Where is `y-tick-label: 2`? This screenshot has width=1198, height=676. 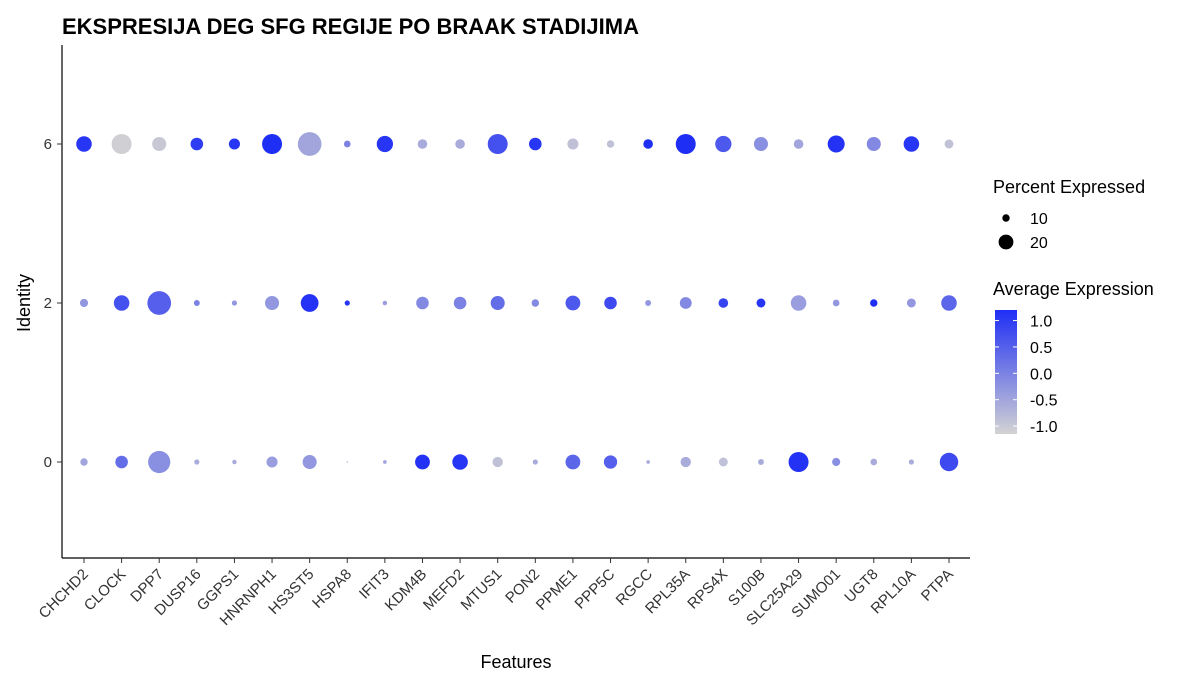
y-tick-label: 2 is located at coordinates (48, 303).